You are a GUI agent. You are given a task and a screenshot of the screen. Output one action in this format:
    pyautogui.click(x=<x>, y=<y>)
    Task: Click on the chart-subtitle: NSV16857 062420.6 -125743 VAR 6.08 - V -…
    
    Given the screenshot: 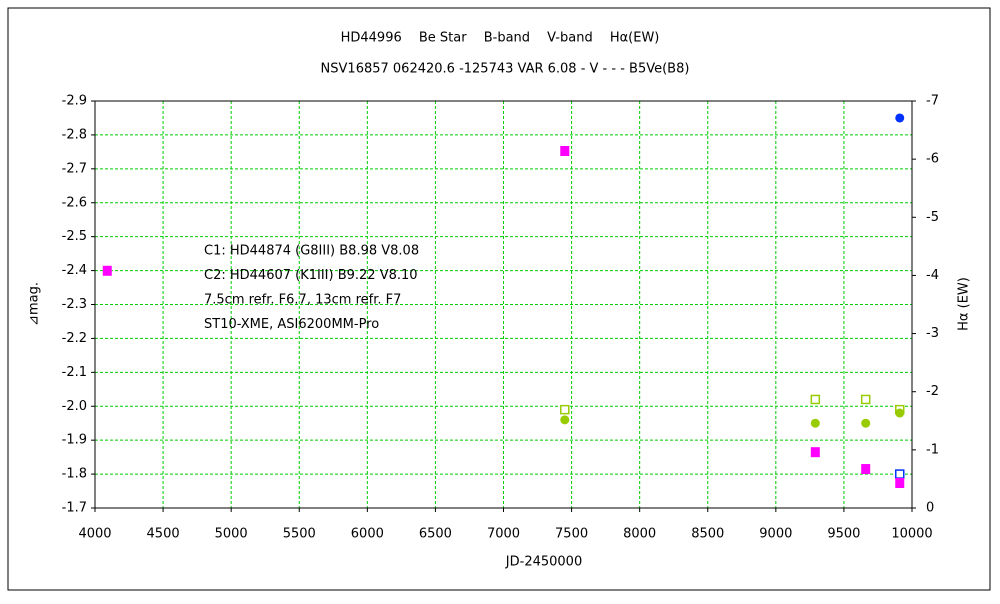 What is the action you would take?
    pyautogui.click(x=505, y=69)
    